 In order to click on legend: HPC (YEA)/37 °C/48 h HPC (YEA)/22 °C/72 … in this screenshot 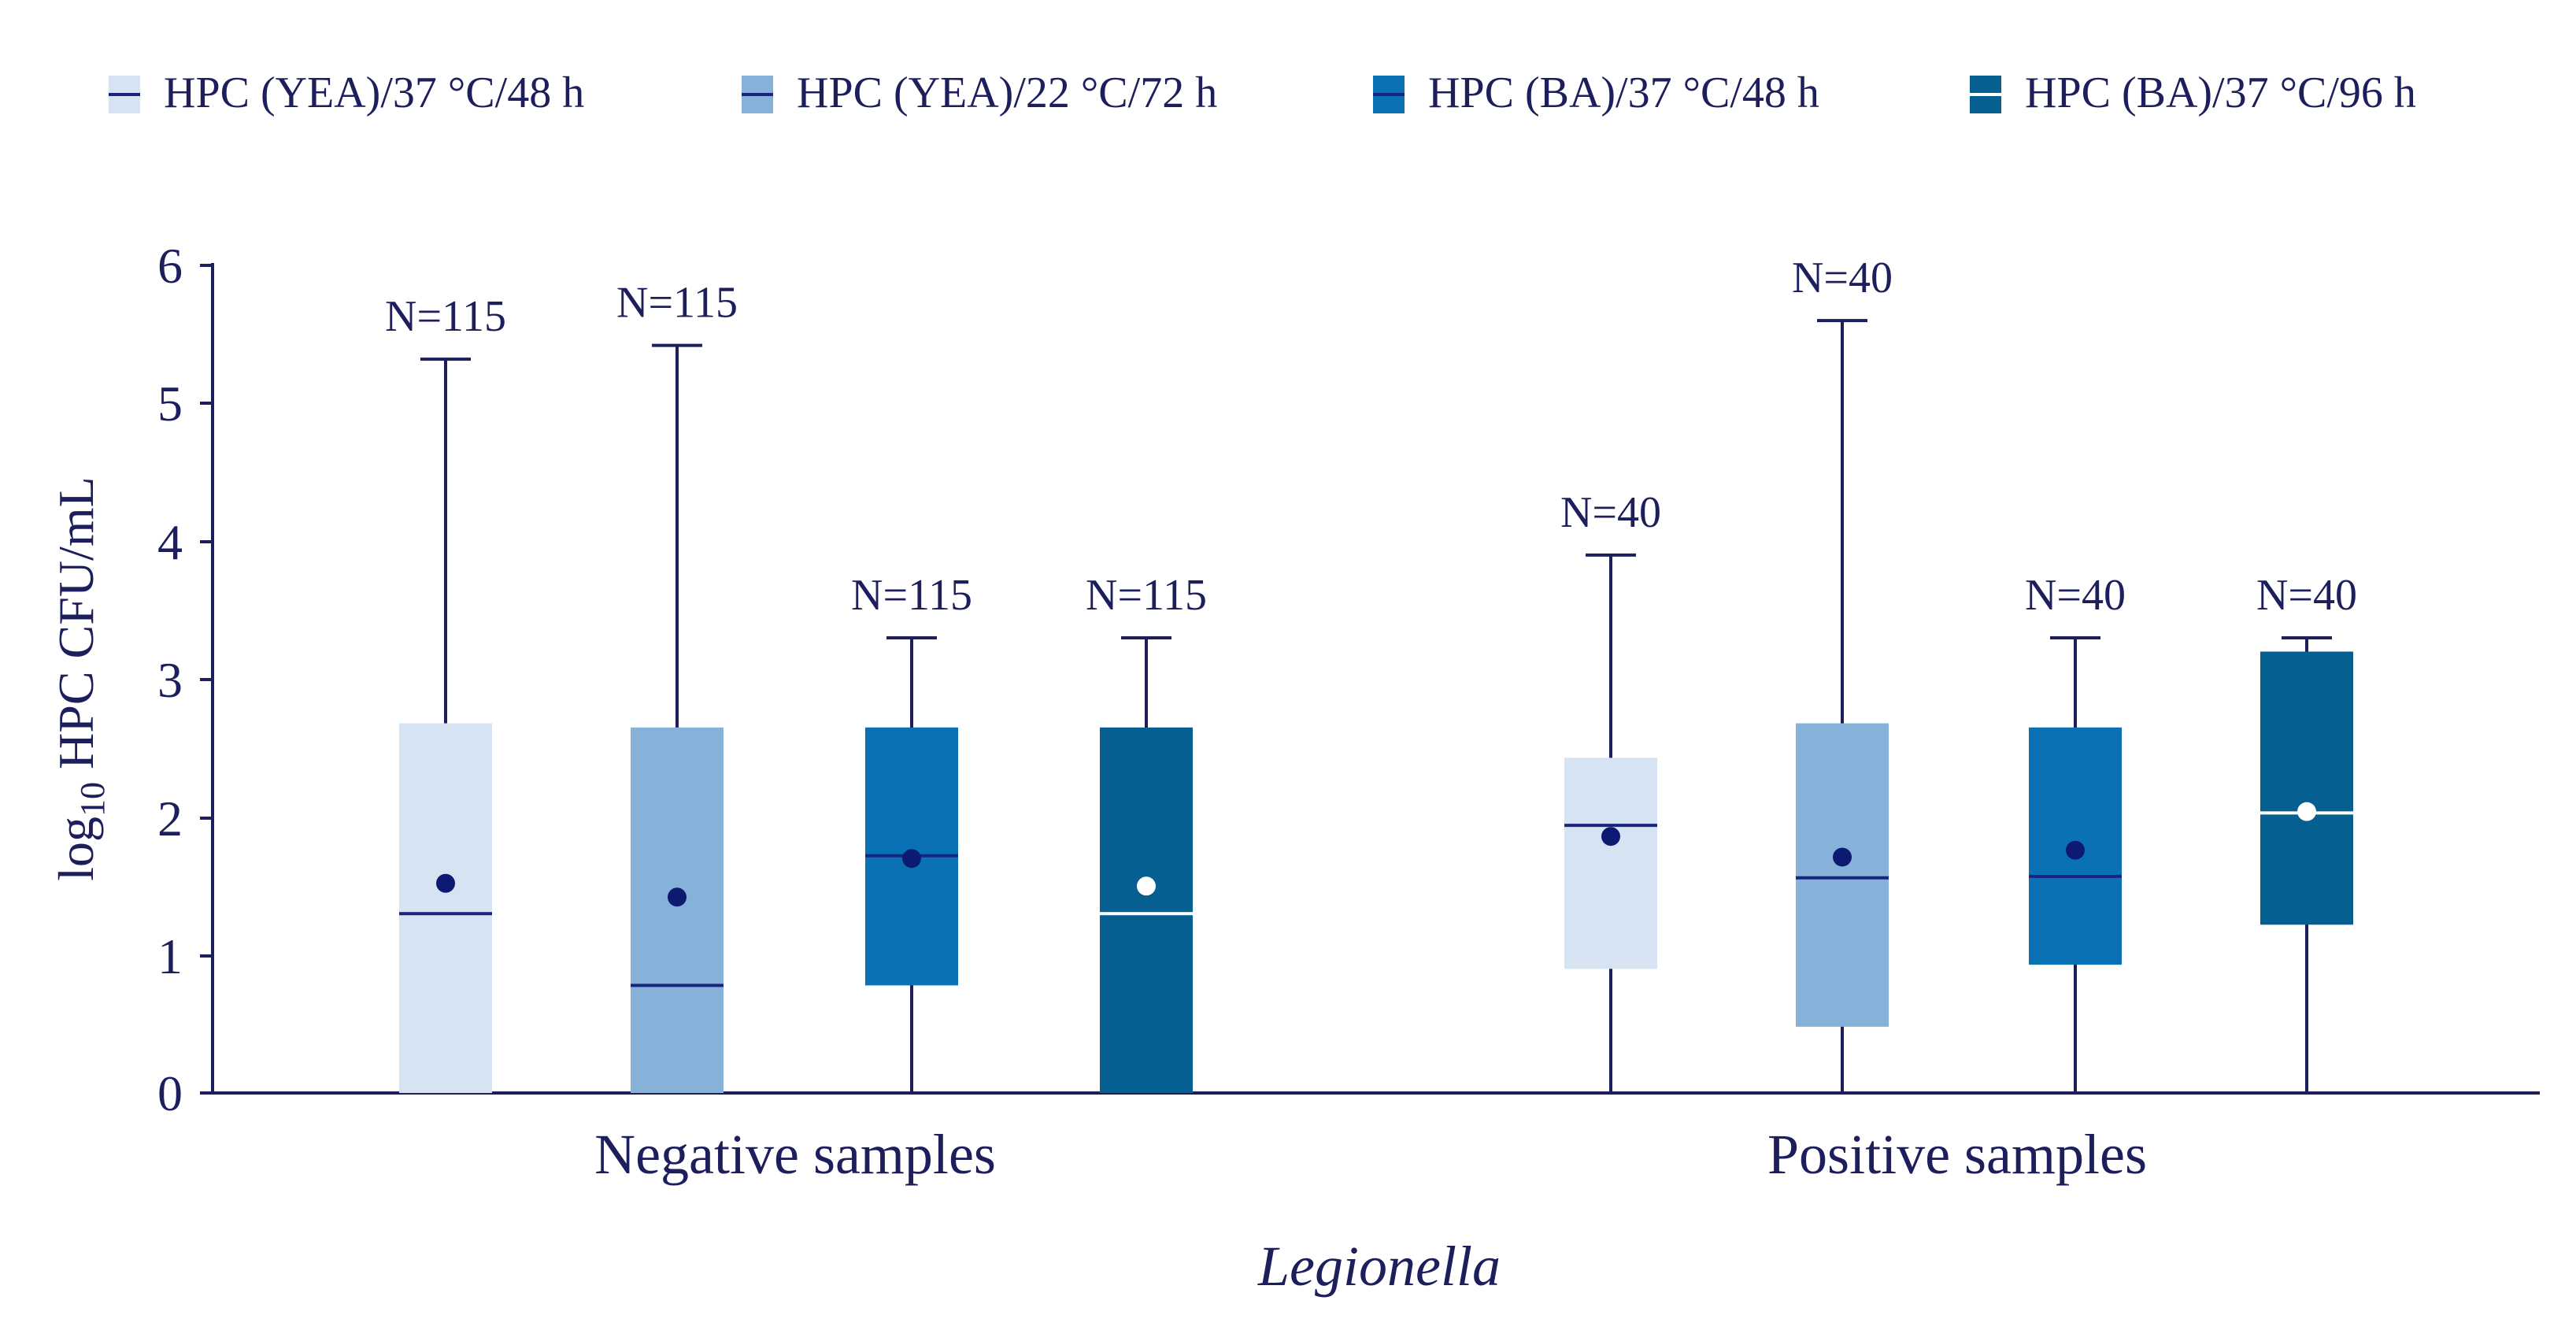, I will do `click(1262, 93)`.